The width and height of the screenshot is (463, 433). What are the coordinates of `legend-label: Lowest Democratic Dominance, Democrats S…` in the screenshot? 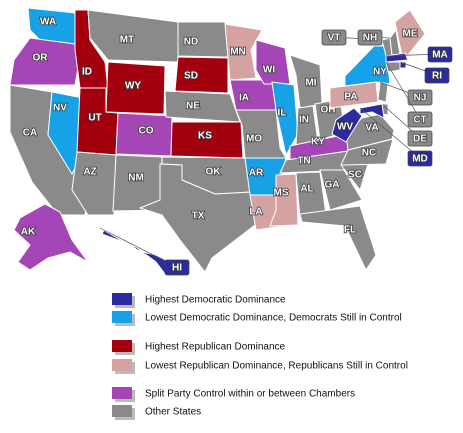 It's located at (273, 318).